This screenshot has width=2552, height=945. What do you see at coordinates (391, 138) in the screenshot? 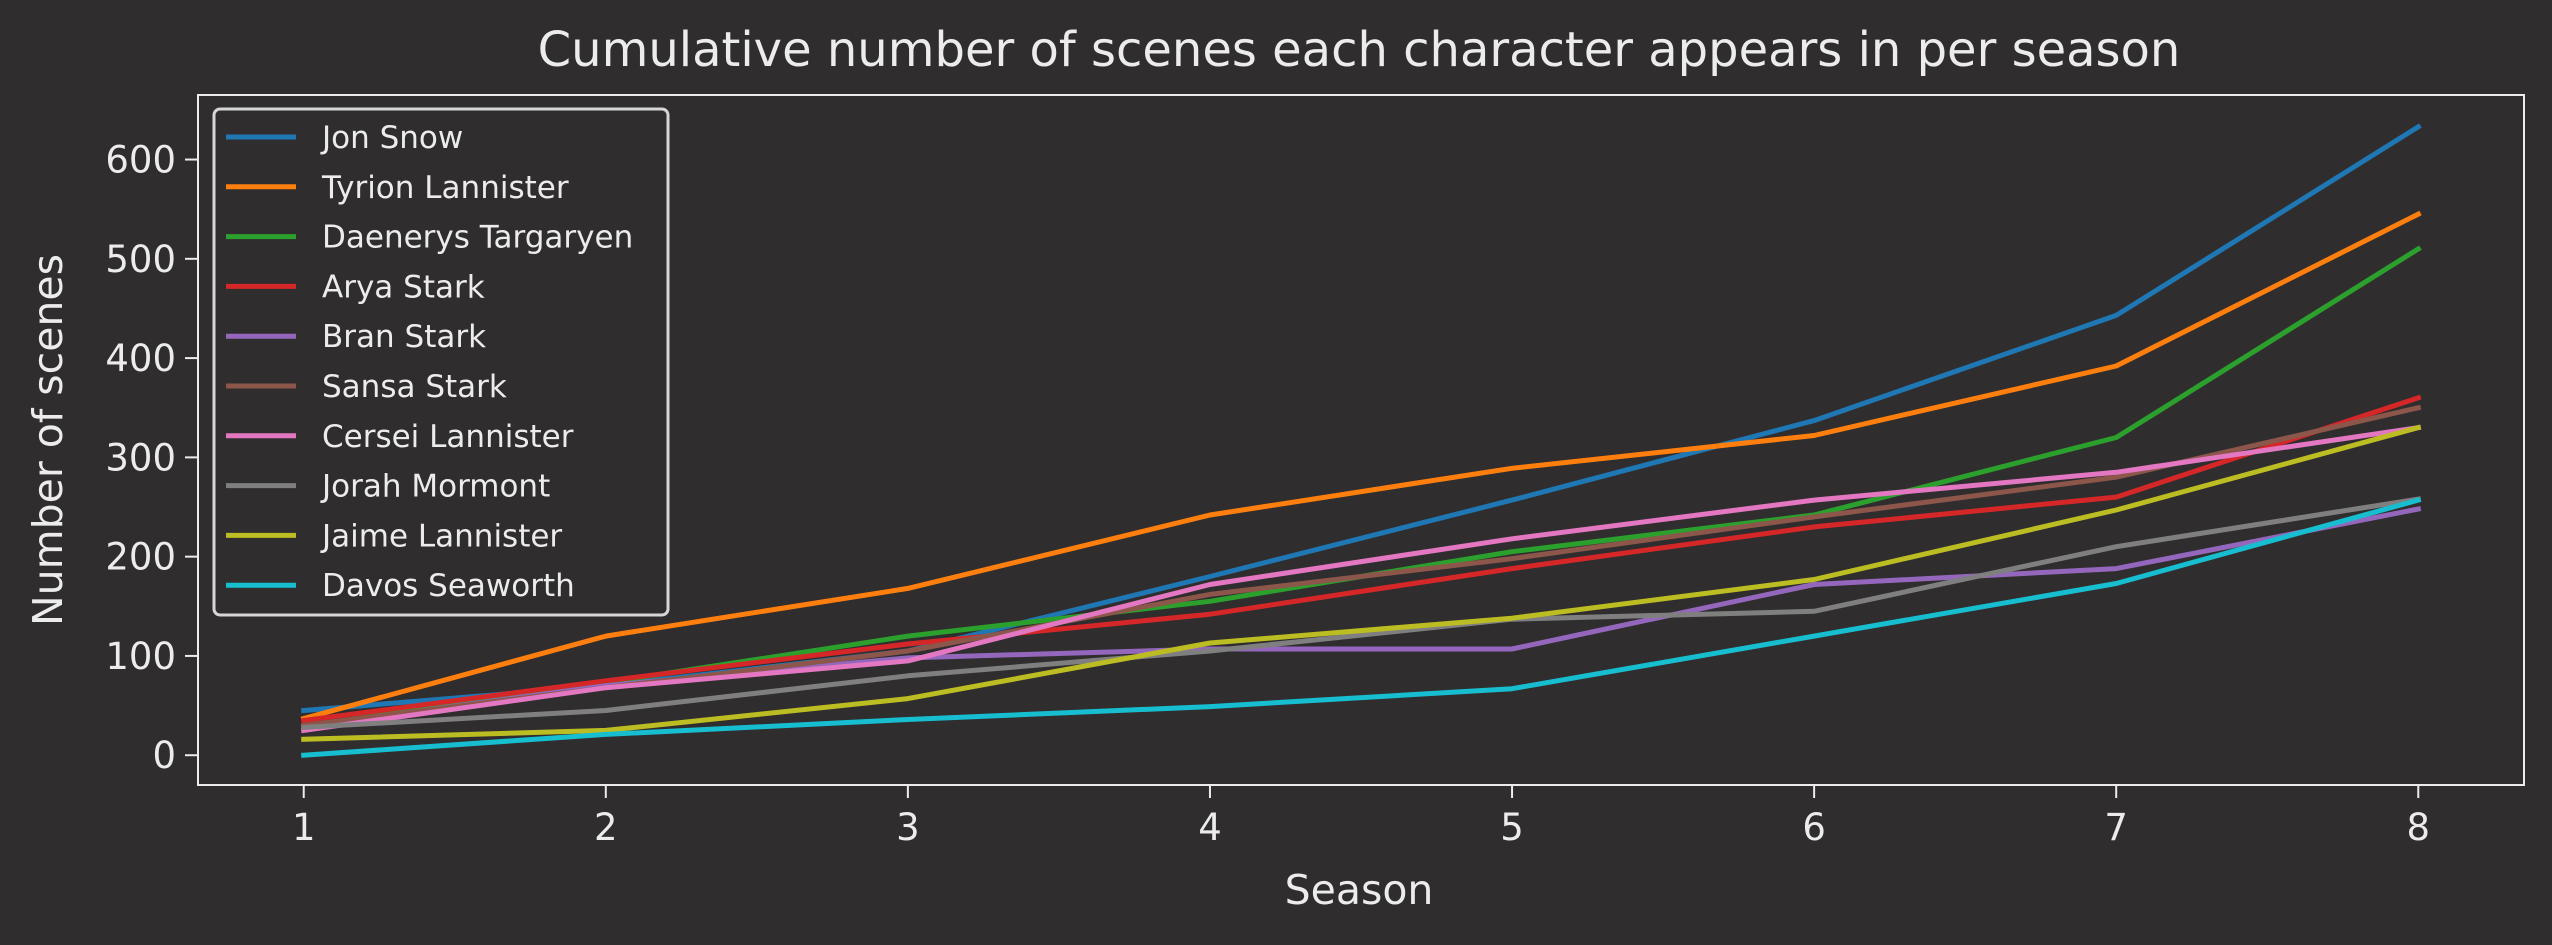
I see `legend-entry: Jon Snow` at bounding box center [391, 138].